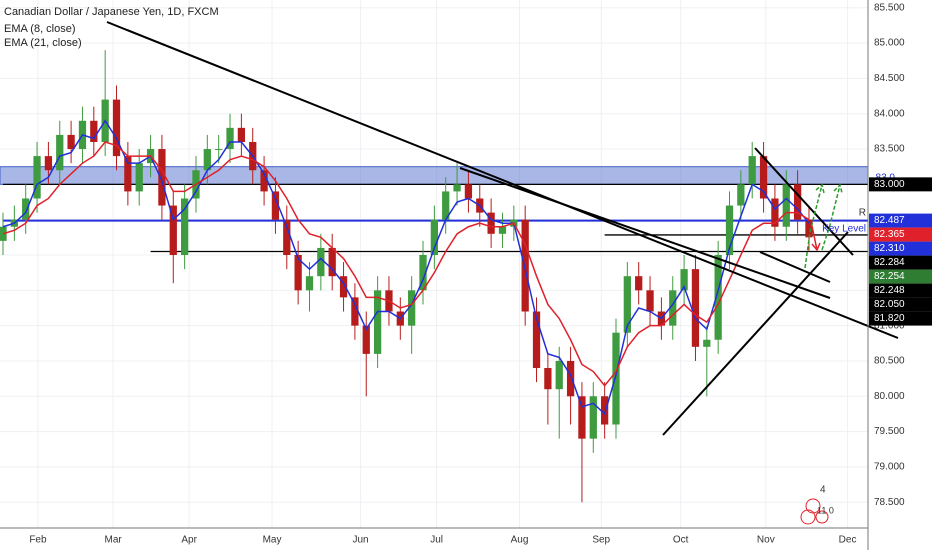 Image resolution: width=932 pixels, height=550 pixels. Describe the element at coordinates (766, 540) in the screenshot. I see `x-tick-label: Nov` at that location.